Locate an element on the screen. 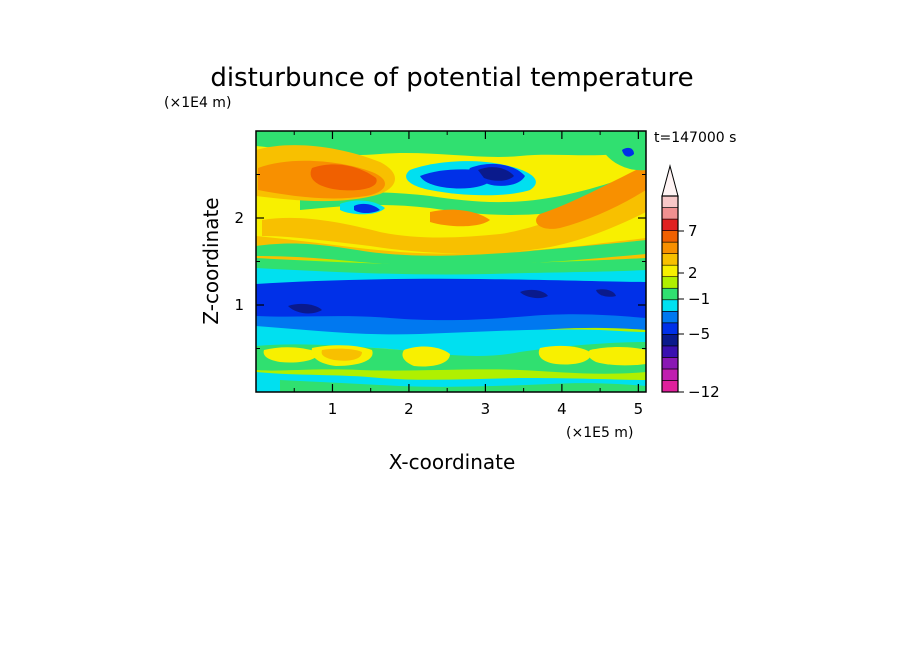 This screenshot has height=654, width=904. blue-band-light is located at coordinates (451, 325).